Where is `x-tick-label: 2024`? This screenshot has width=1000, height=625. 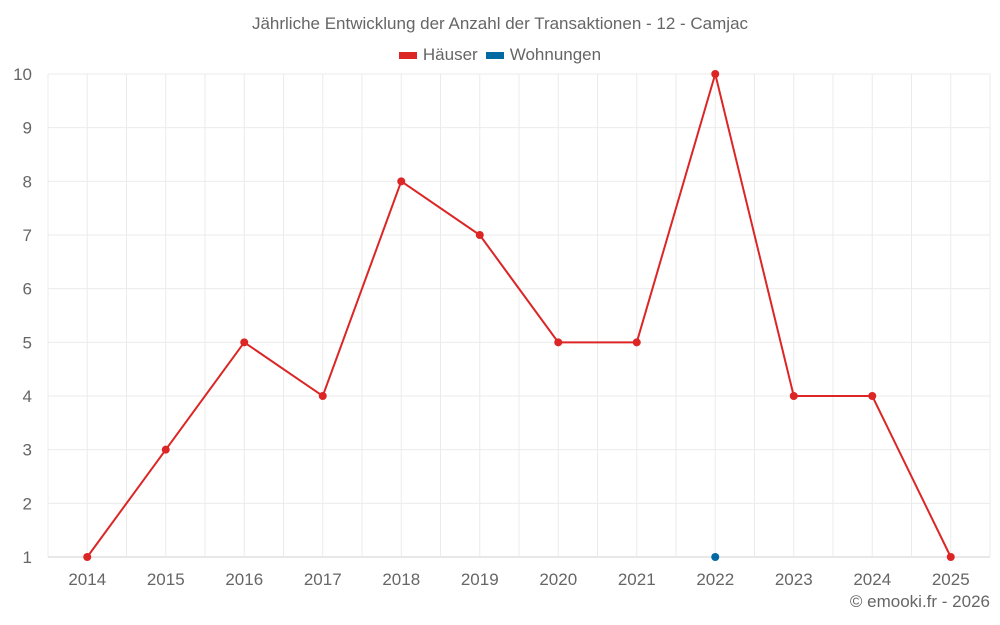 x-tick-label: 2024 is located at coordinates (872, 579).